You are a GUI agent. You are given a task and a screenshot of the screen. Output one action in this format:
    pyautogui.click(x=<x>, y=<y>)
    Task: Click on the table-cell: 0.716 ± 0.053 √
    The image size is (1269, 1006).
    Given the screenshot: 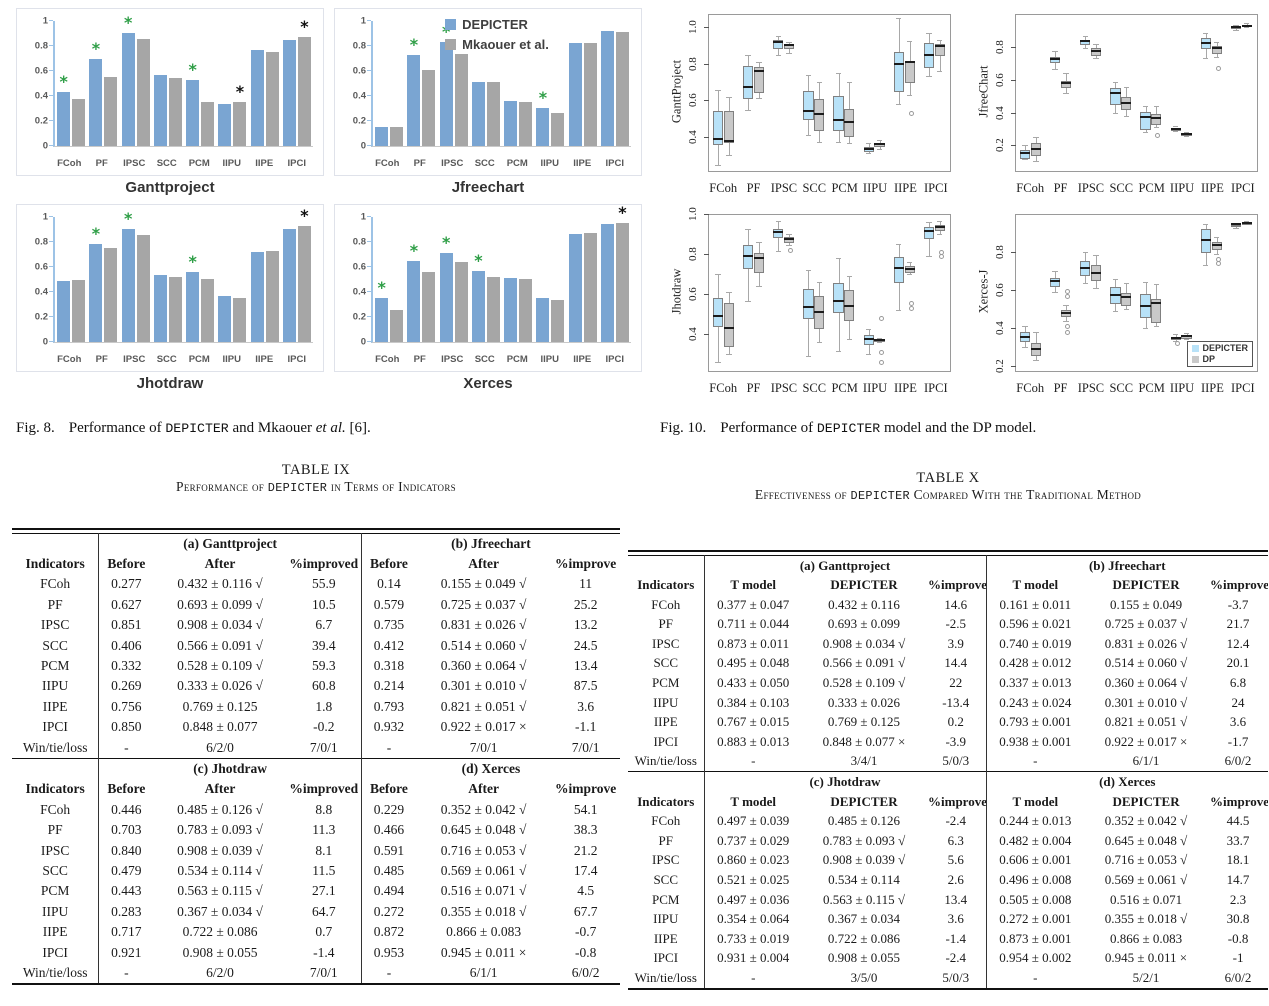 What is the action you would take?
    pyautogui.click(x=1146, y=860)
    